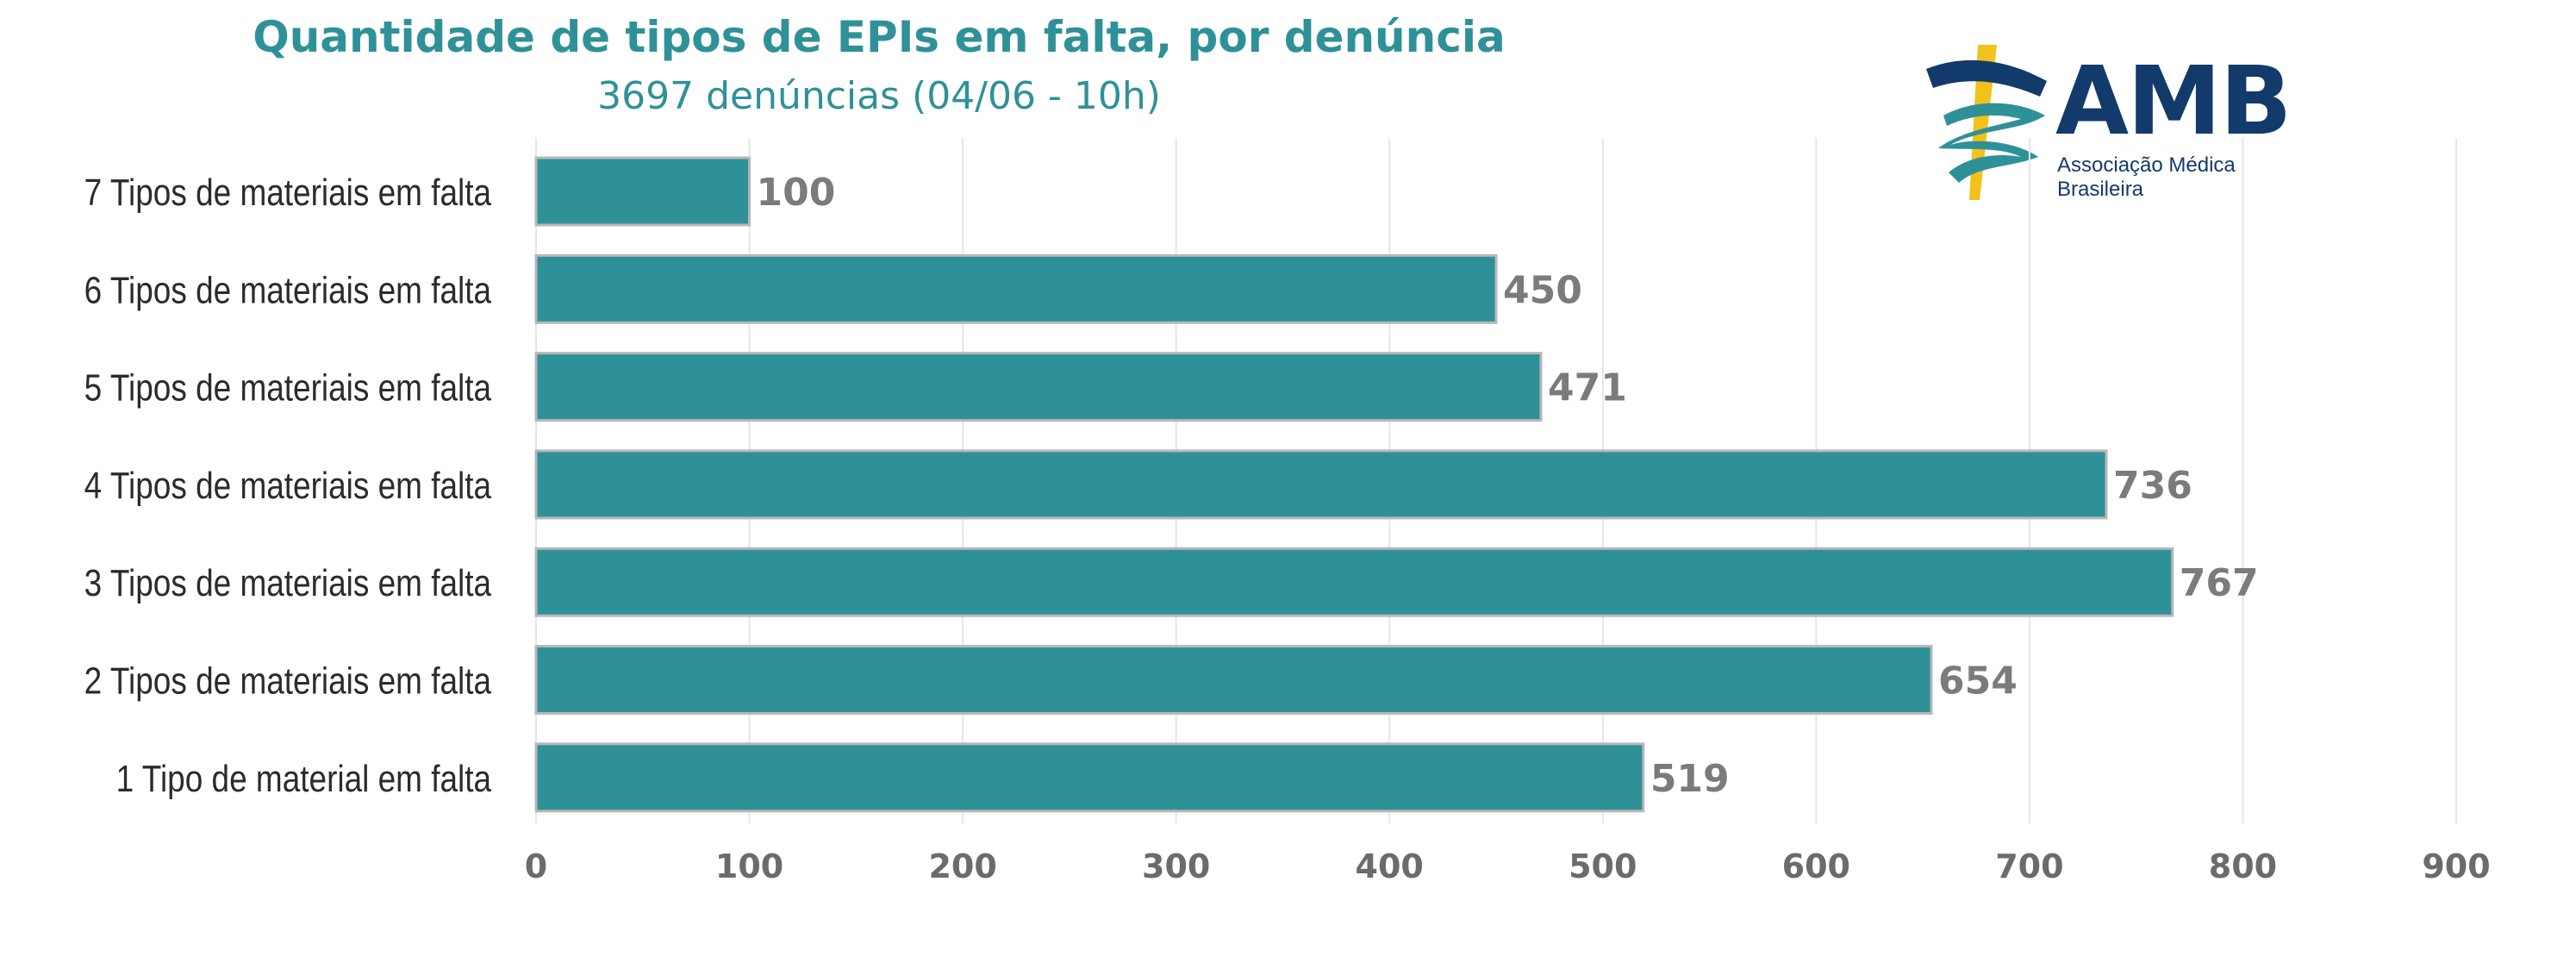 This screenshot has width=2576, height=963. What do you see at coordinates (1603, 866) in the screenshot?
I see `x-tick-label: 500` at bounding box center [1603, 866].